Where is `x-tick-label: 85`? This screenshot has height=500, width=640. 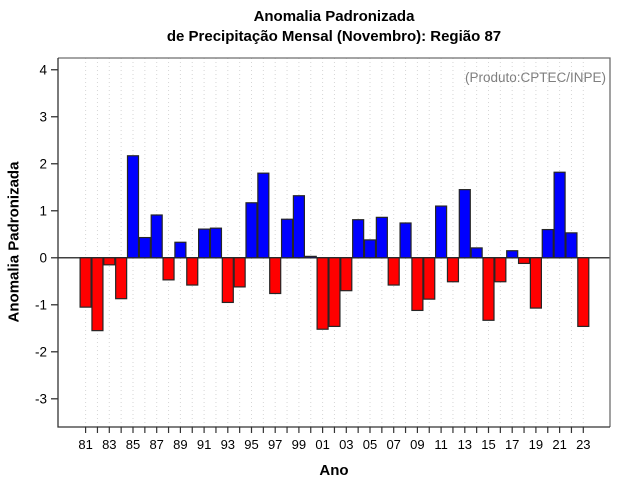 x-tick-label: 85 is located at coordinates (133, 444).